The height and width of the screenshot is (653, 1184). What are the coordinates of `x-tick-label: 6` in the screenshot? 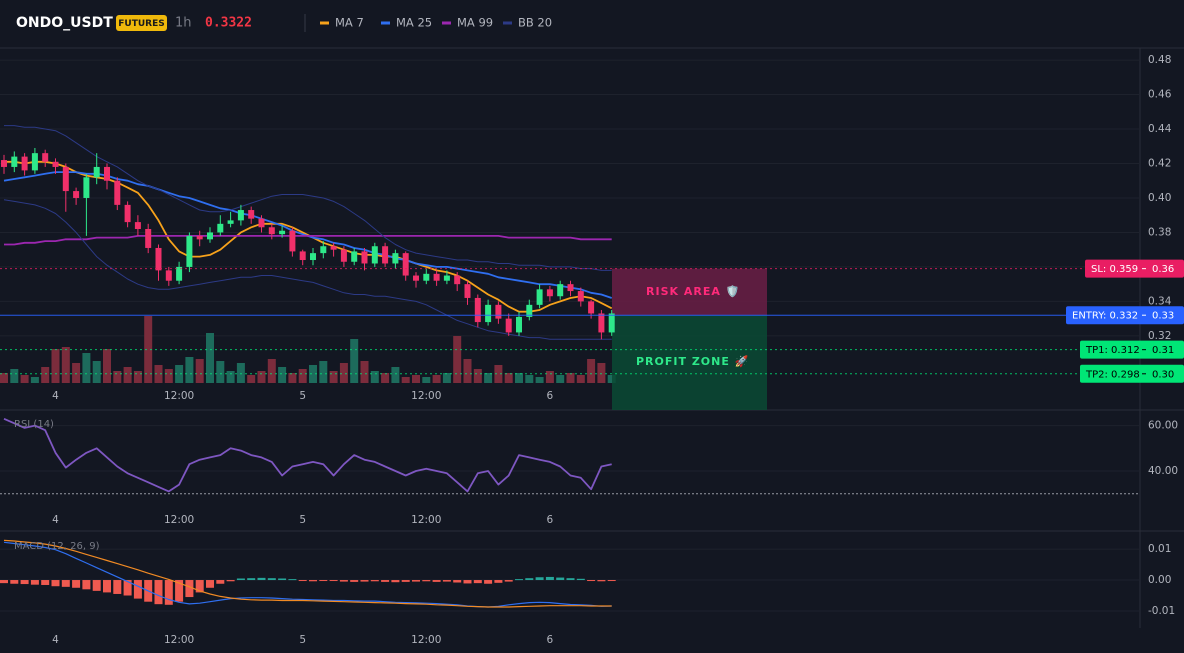 It's located at (550, 520).